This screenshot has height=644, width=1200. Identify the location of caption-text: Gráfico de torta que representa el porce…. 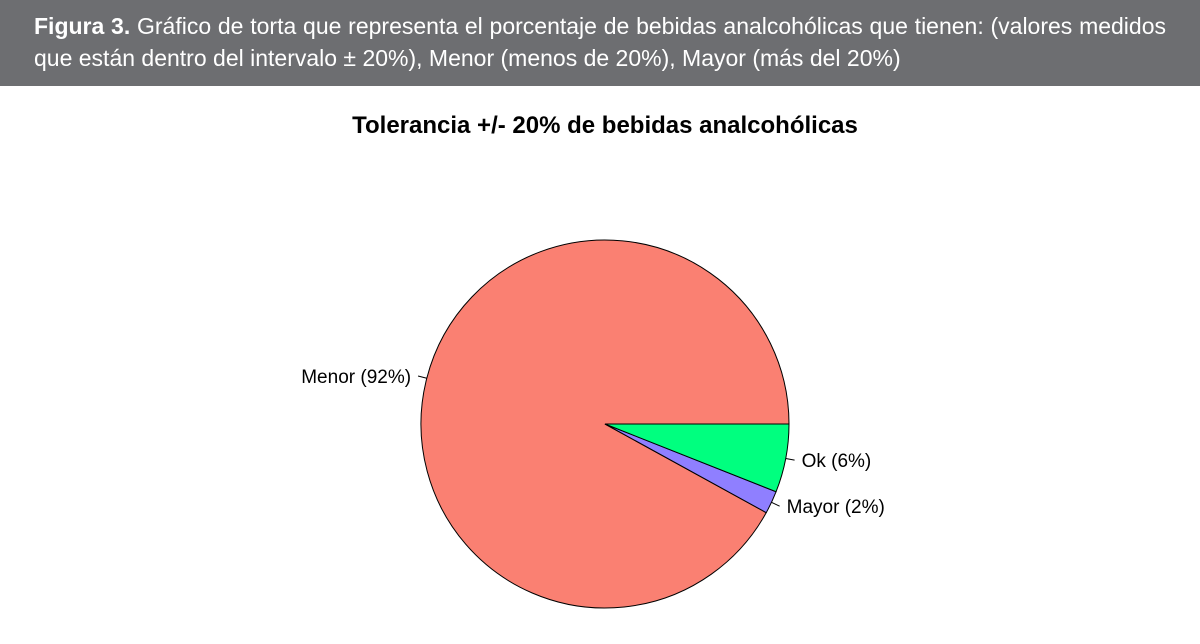
(600, 42).